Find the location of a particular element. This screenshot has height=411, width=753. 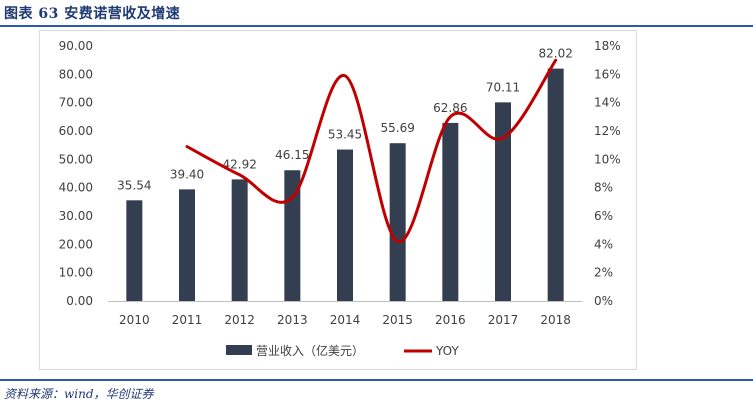

bar-value-label: 55.69 is located at coordinates (397, 128).